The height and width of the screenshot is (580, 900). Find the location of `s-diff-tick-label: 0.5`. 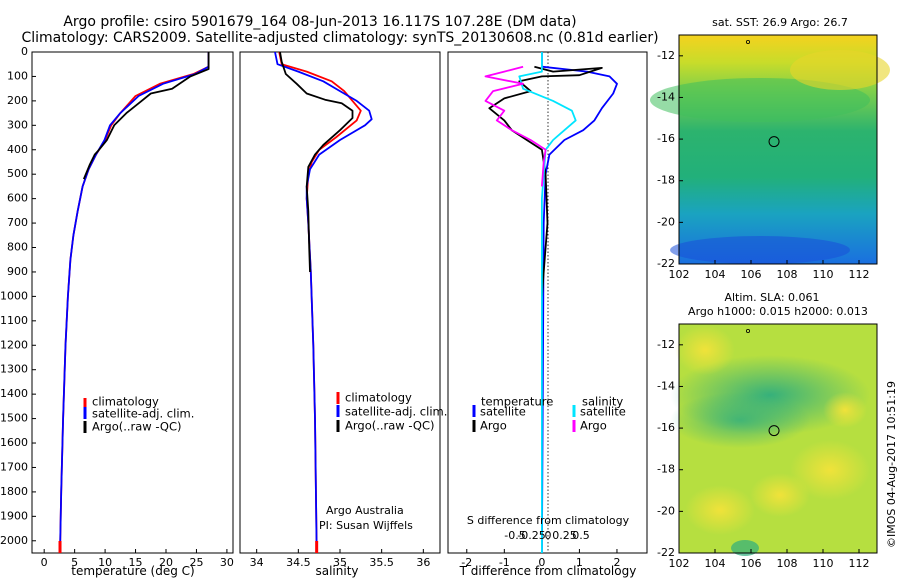

s-diff-tick-label: 0.5 is located at coordinates (581, 535).